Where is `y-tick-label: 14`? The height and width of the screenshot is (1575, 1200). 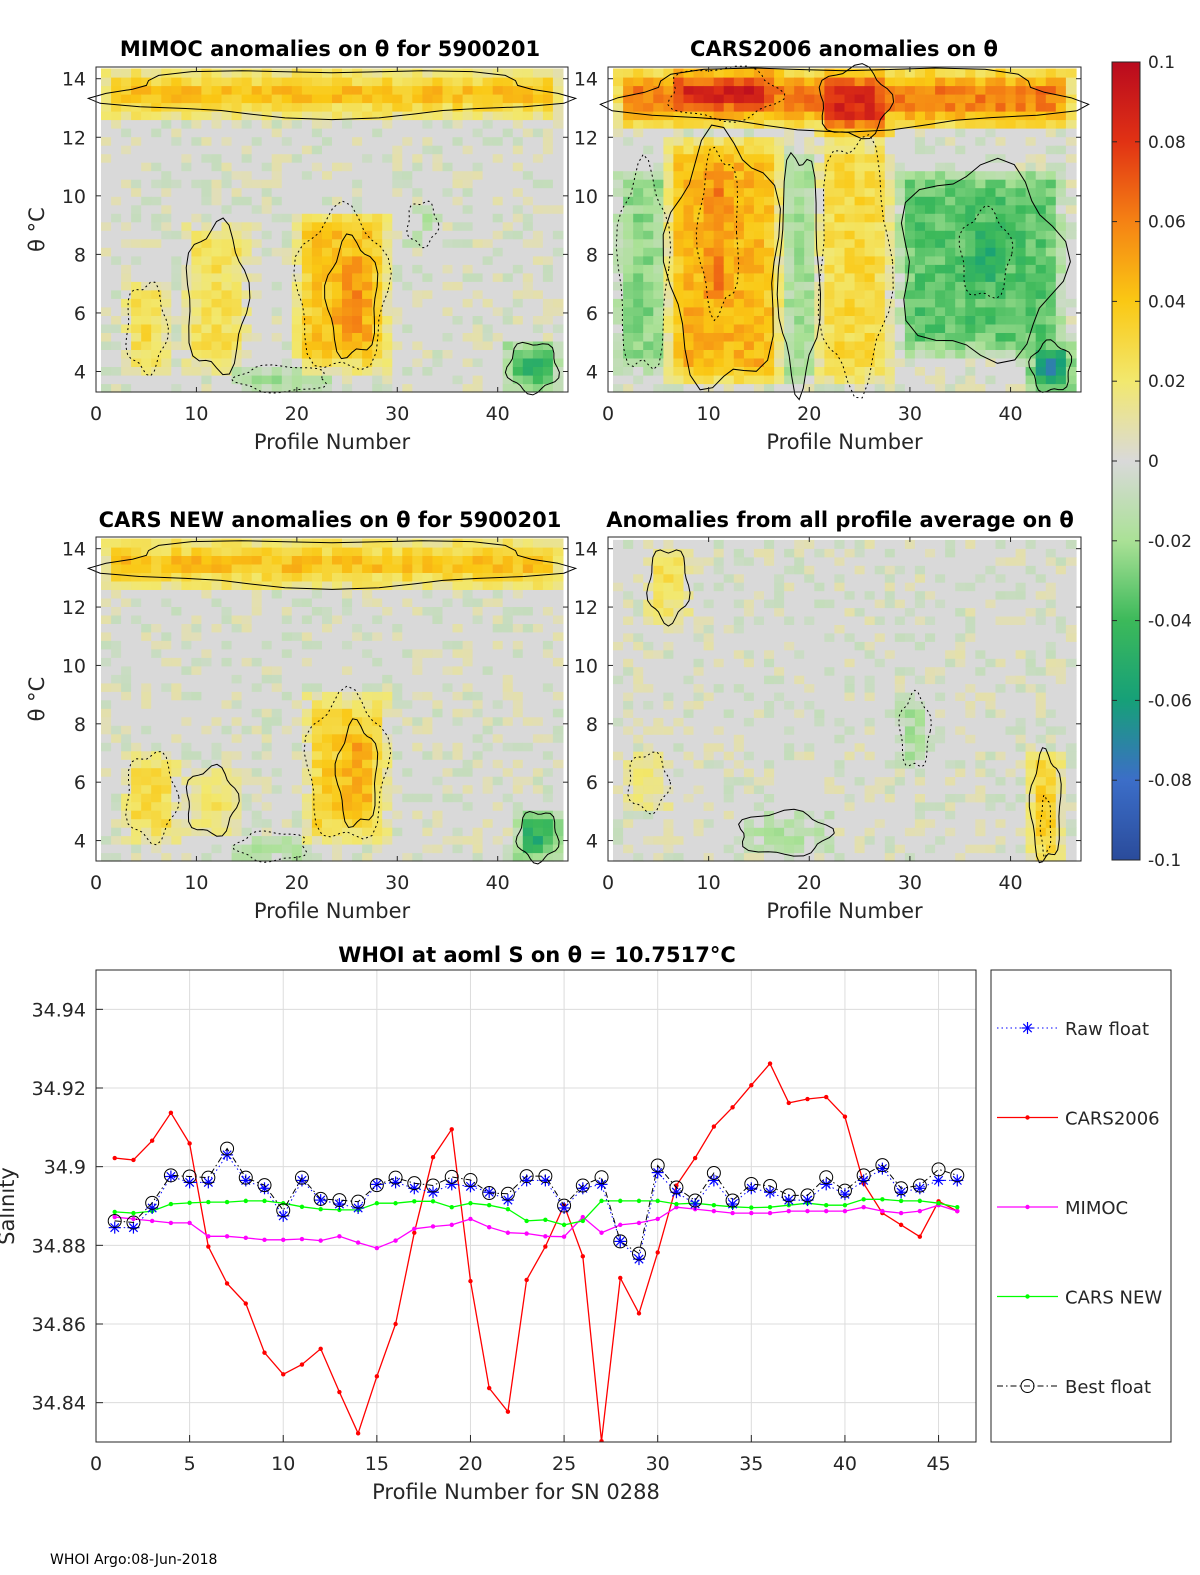
y-tick-label: 14 is located at coordinates (586, 80).